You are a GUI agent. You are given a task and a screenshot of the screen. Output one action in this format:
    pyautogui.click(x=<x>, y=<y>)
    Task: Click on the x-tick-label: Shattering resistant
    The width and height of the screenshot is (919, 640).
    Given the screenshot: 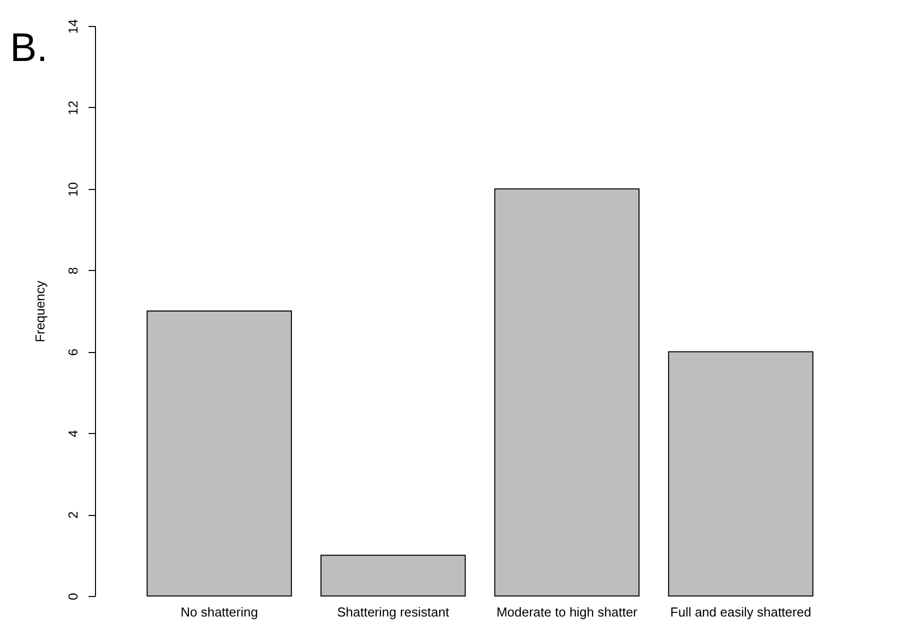 What is the action you would take?
    pyautogui.click(x=393, y=612)
    